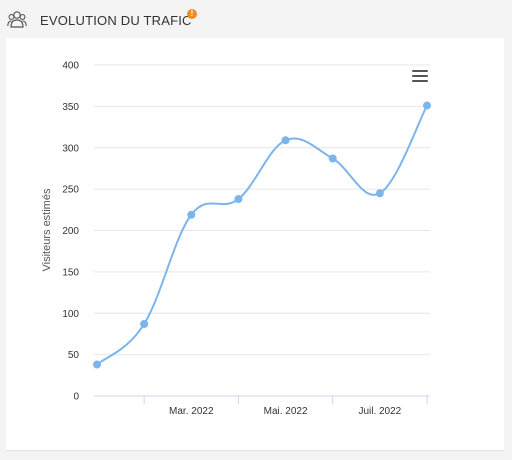  Describe the element at coordinates (70, 66) in the screenshot. I see `y-tick-label: 400` at that location.